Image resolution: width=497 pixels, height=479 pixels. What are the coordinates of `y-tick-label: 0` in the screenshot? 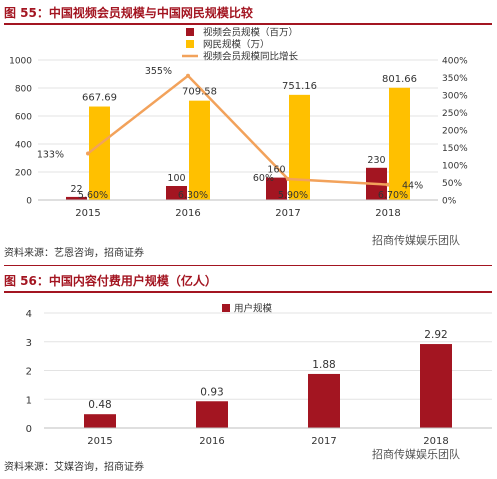 It's located at (29, 429).